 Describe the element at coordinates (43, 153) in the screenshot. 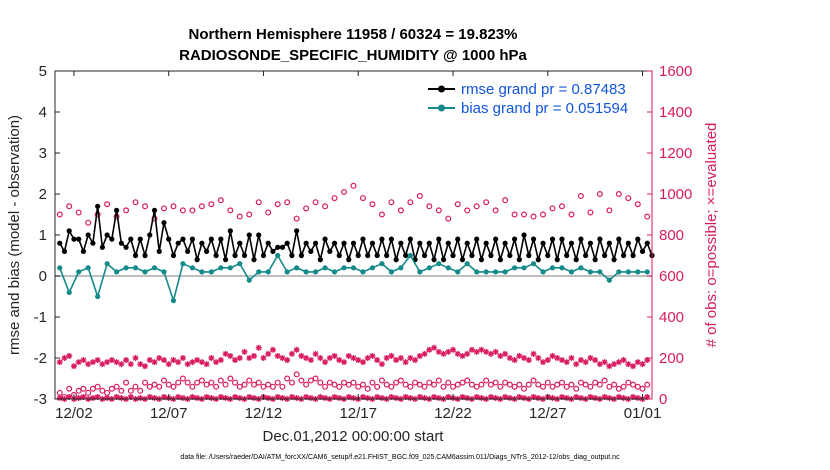

I see `y-tick-label: 3` at that location.